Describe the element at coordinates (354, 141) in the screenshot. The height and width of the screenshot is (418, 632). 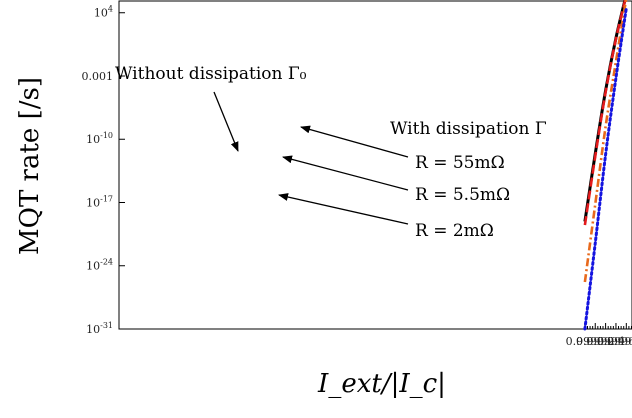
I see `arrow-r55` at that location.